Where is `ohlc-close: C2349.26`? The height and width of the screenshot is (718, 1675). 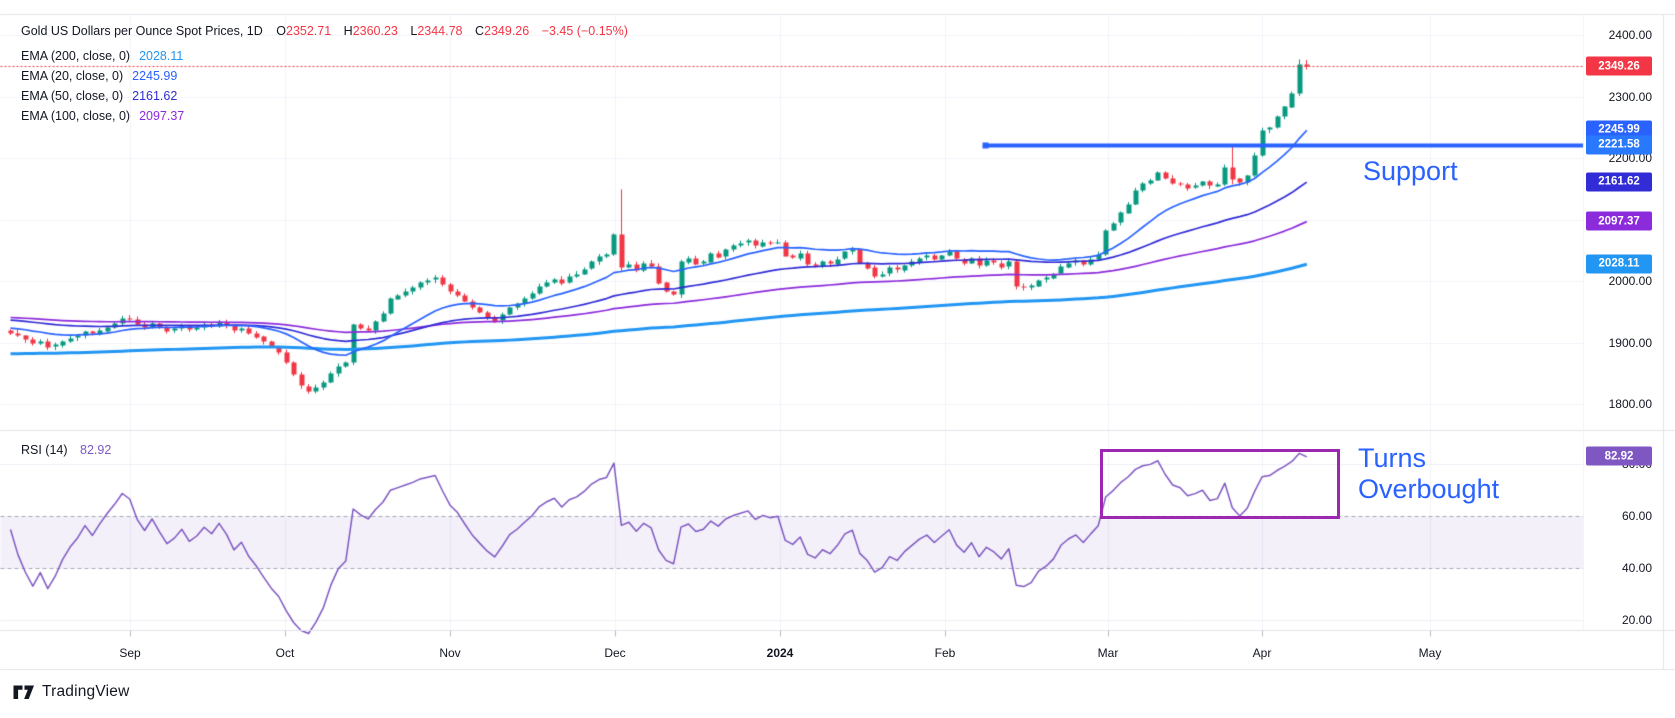 ohlc-close: C2349.26 is located at coordinates (502, 31).